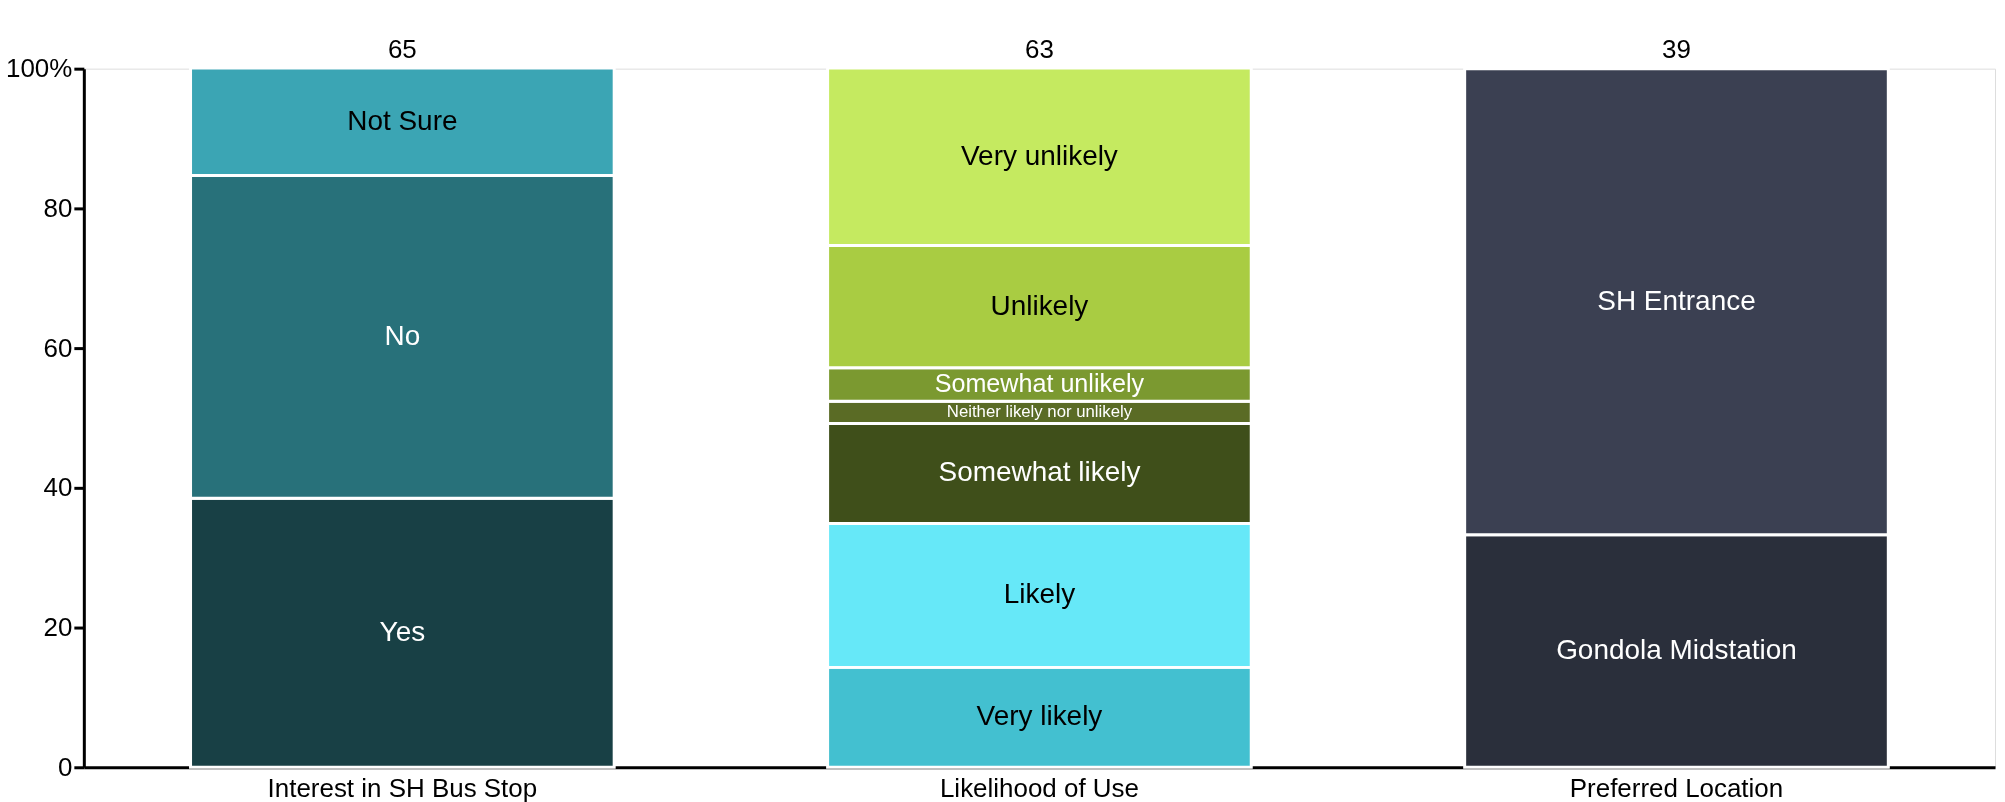 This screenshot has width=2005, height=802. I want to click on x-tick-label: Interest in SH Bus Stop, so click(402, 787).